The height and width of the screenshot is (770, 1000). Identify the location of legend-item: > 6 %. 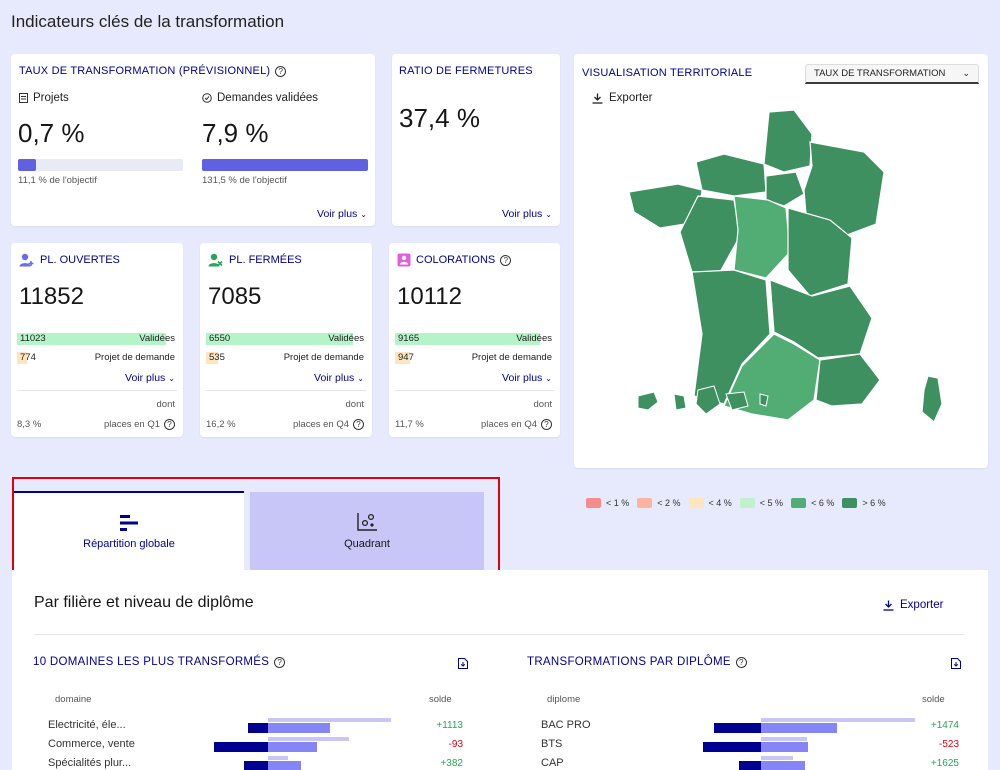
(864, 503).